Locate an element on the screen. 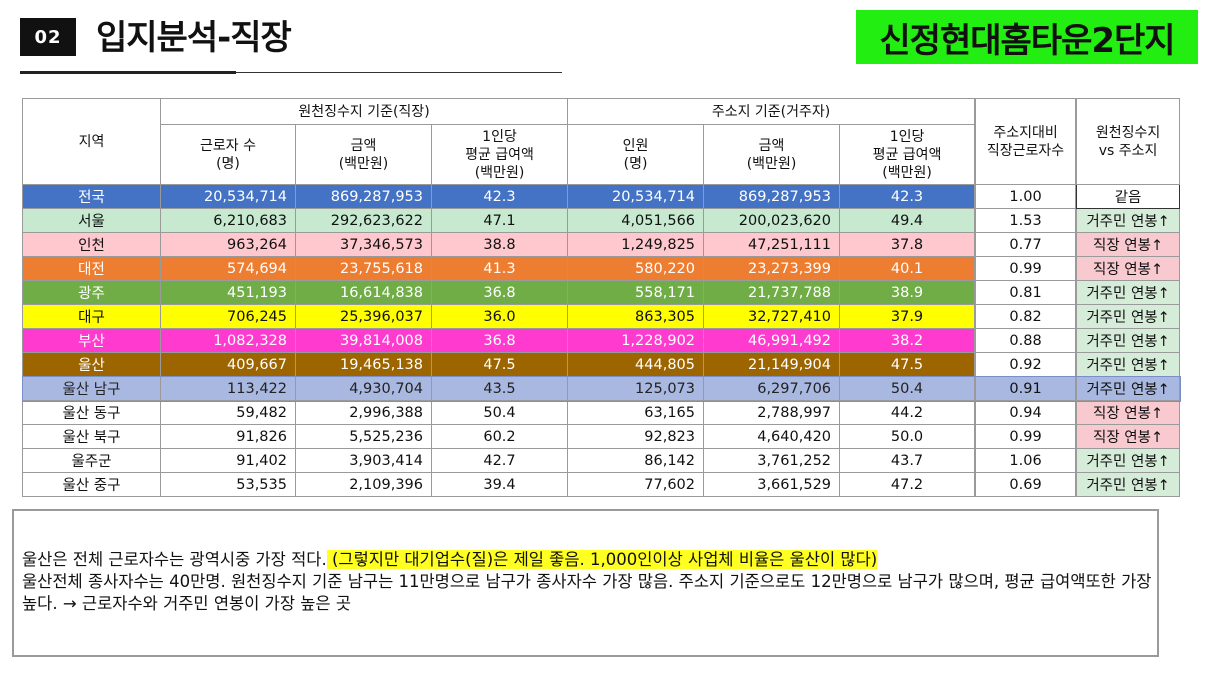 Image resolution: width=1216 pixels, height=684 pixels. amount2-cell: 3,661,529 is located at coordinates (772, 484).